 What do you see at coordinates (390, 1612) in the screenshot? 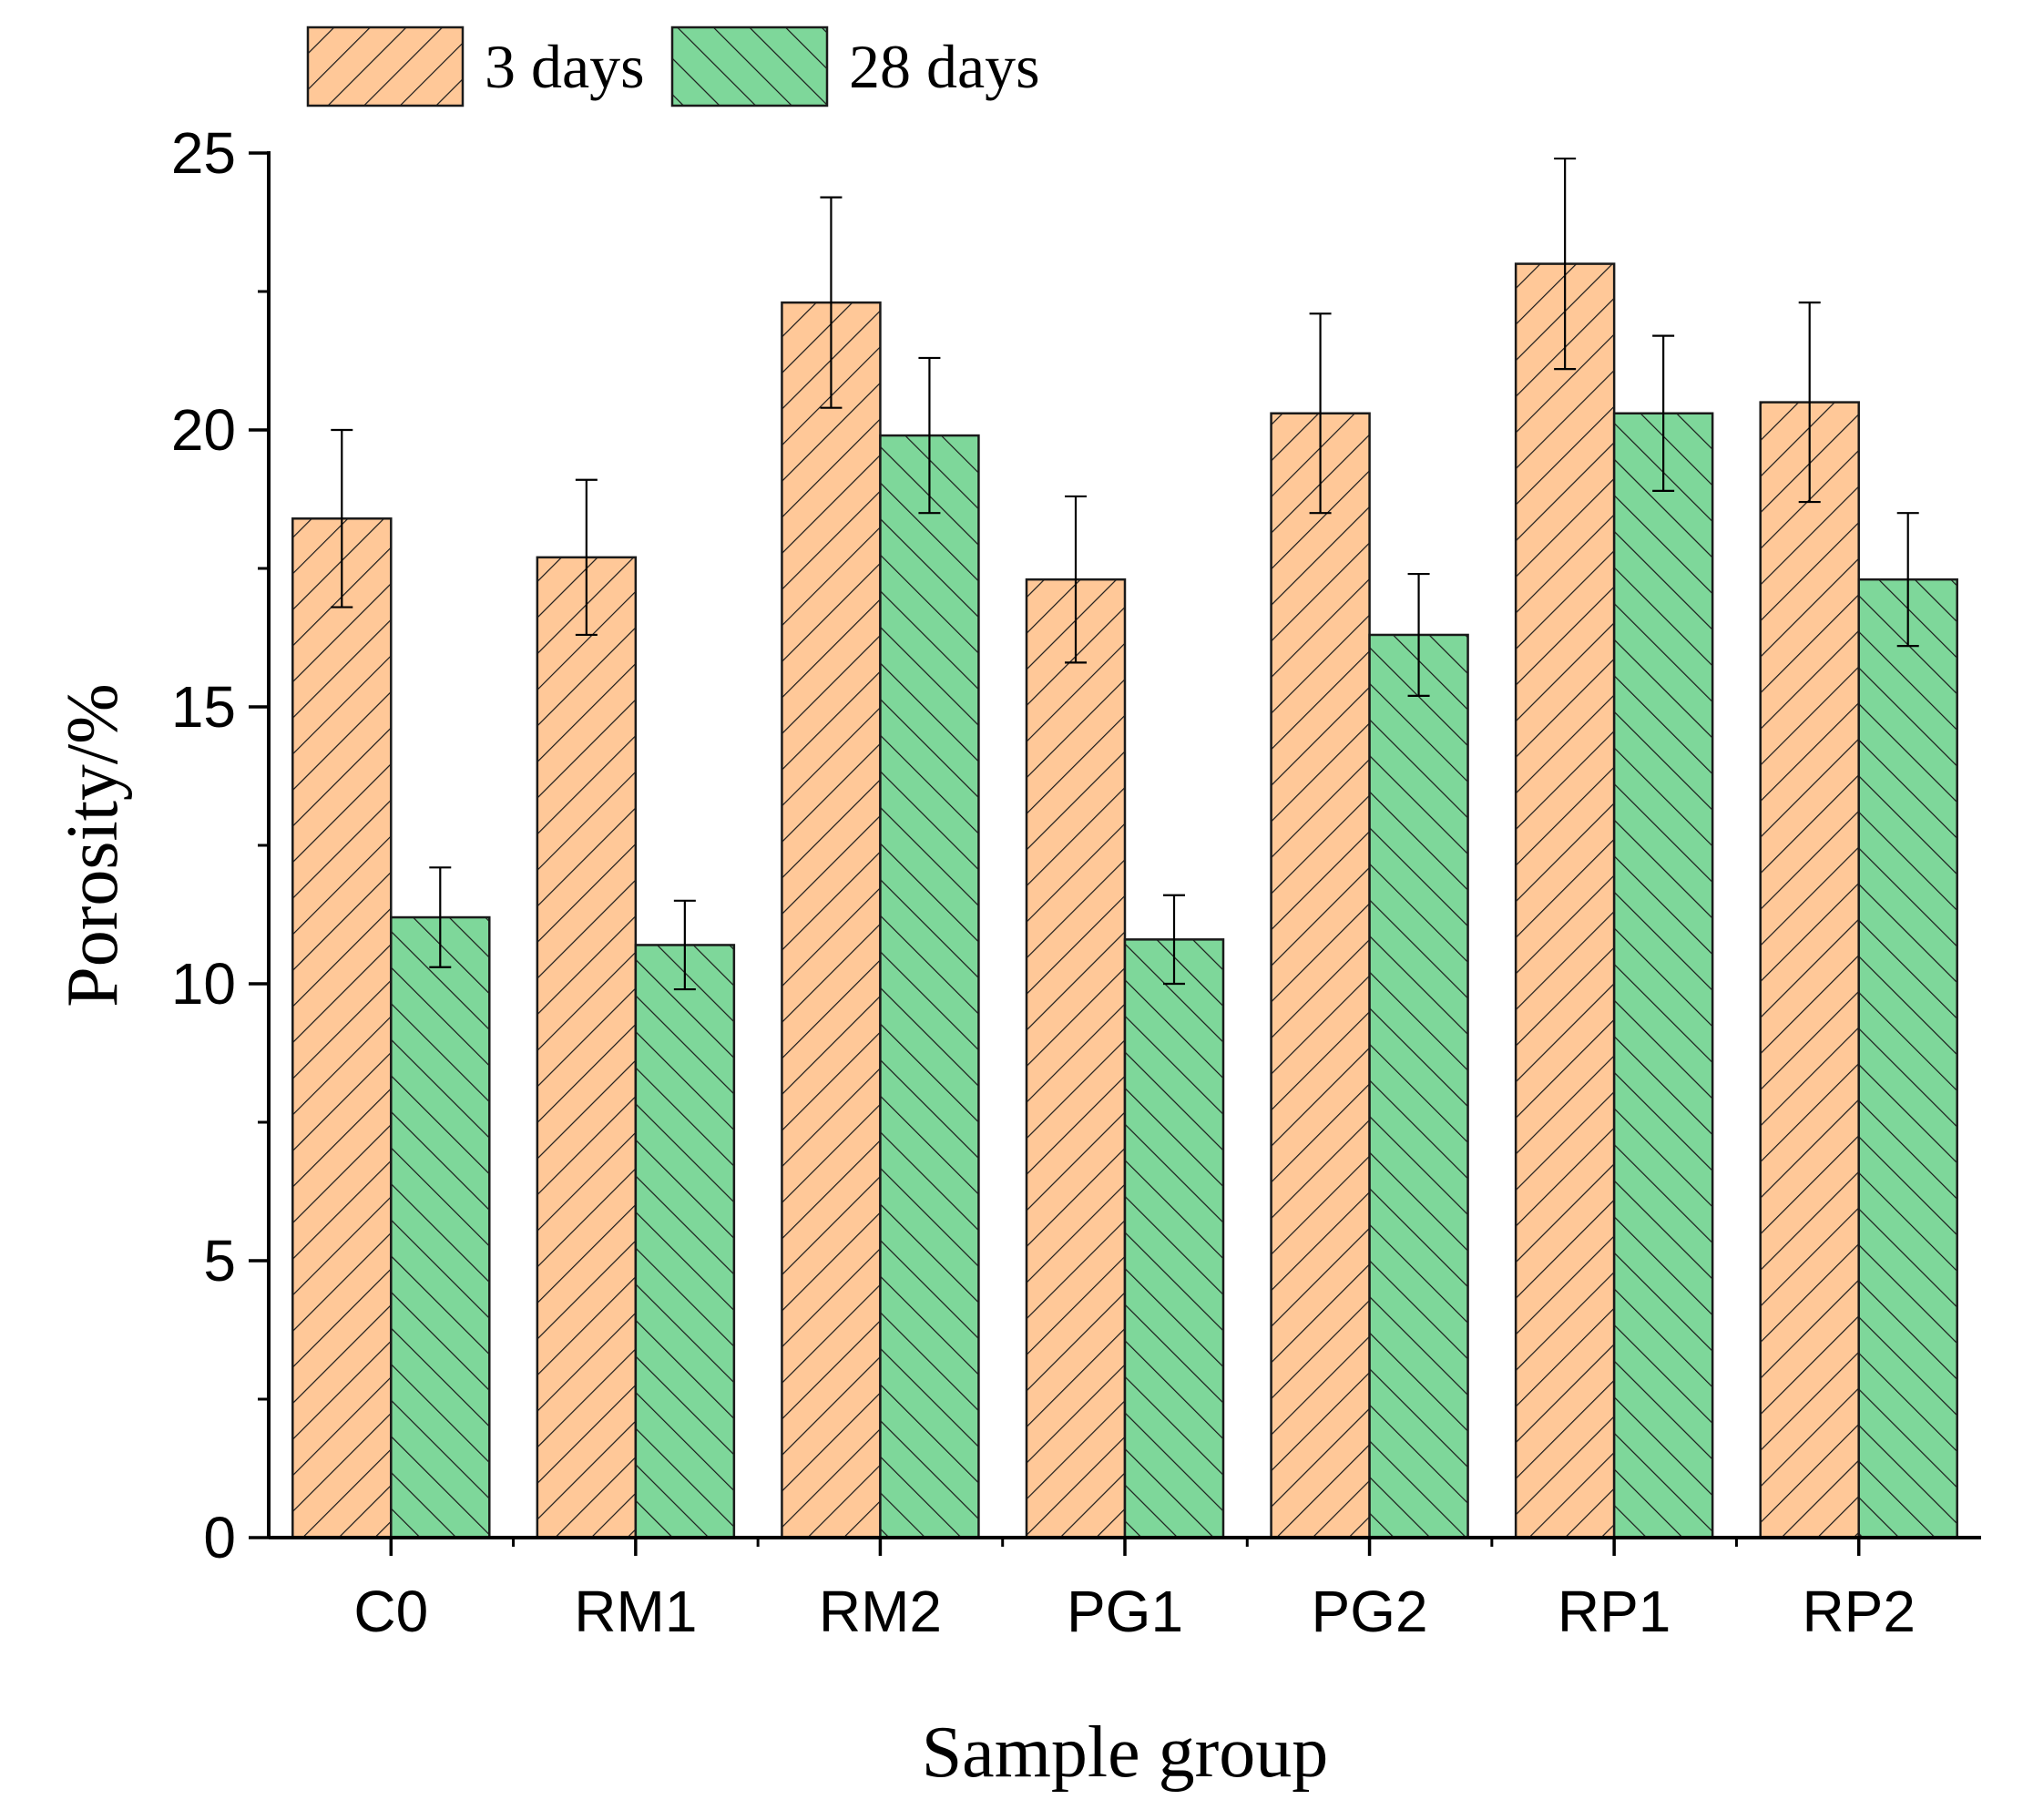
I see `x-tick-label-c0: C0` at bounding box center [390, 1612].